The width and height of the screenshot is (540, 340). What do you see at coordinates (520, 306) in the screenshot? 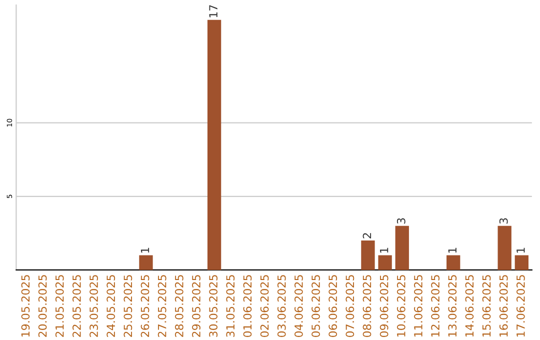
I see `x-tick-label: 17.06.2025` at bounding box center [520, 306].